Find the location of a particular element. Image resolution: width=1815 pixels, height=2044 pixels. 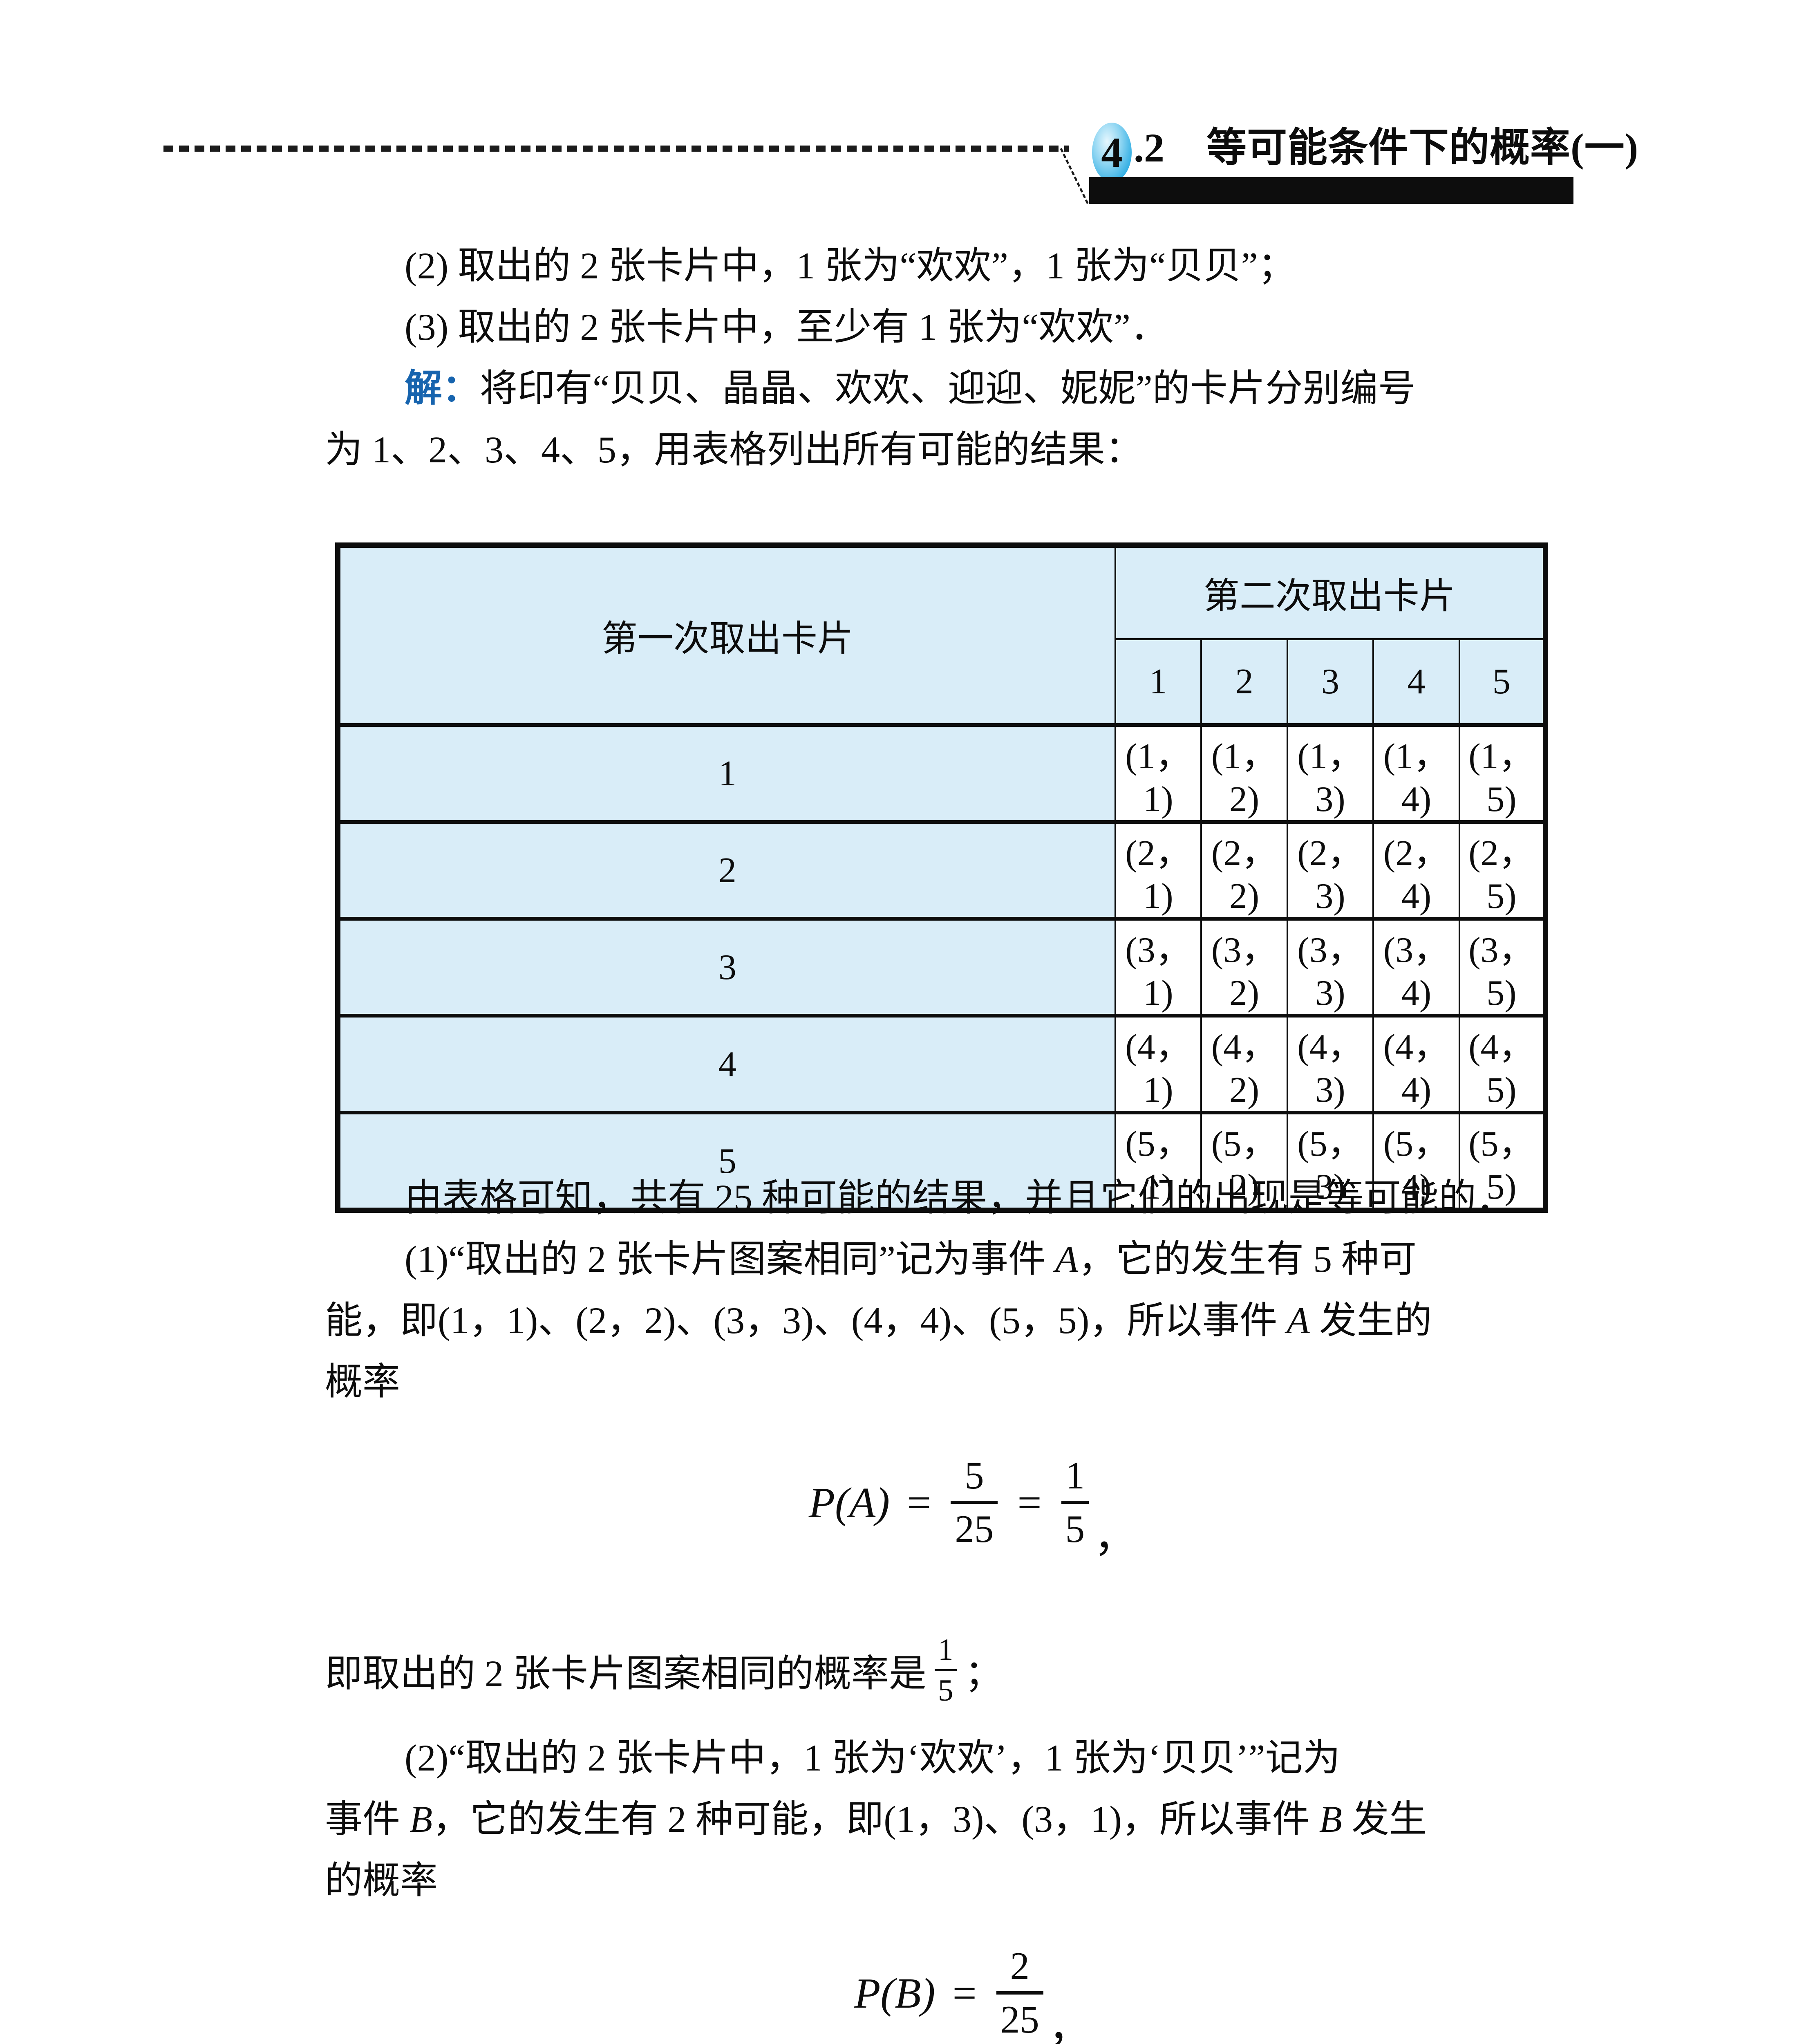

part1-line-1: (1)“取出的 2 张卡片图案相同”记为事件 A，它的发生有 5 种可 is located at coordinates (911, 1259).